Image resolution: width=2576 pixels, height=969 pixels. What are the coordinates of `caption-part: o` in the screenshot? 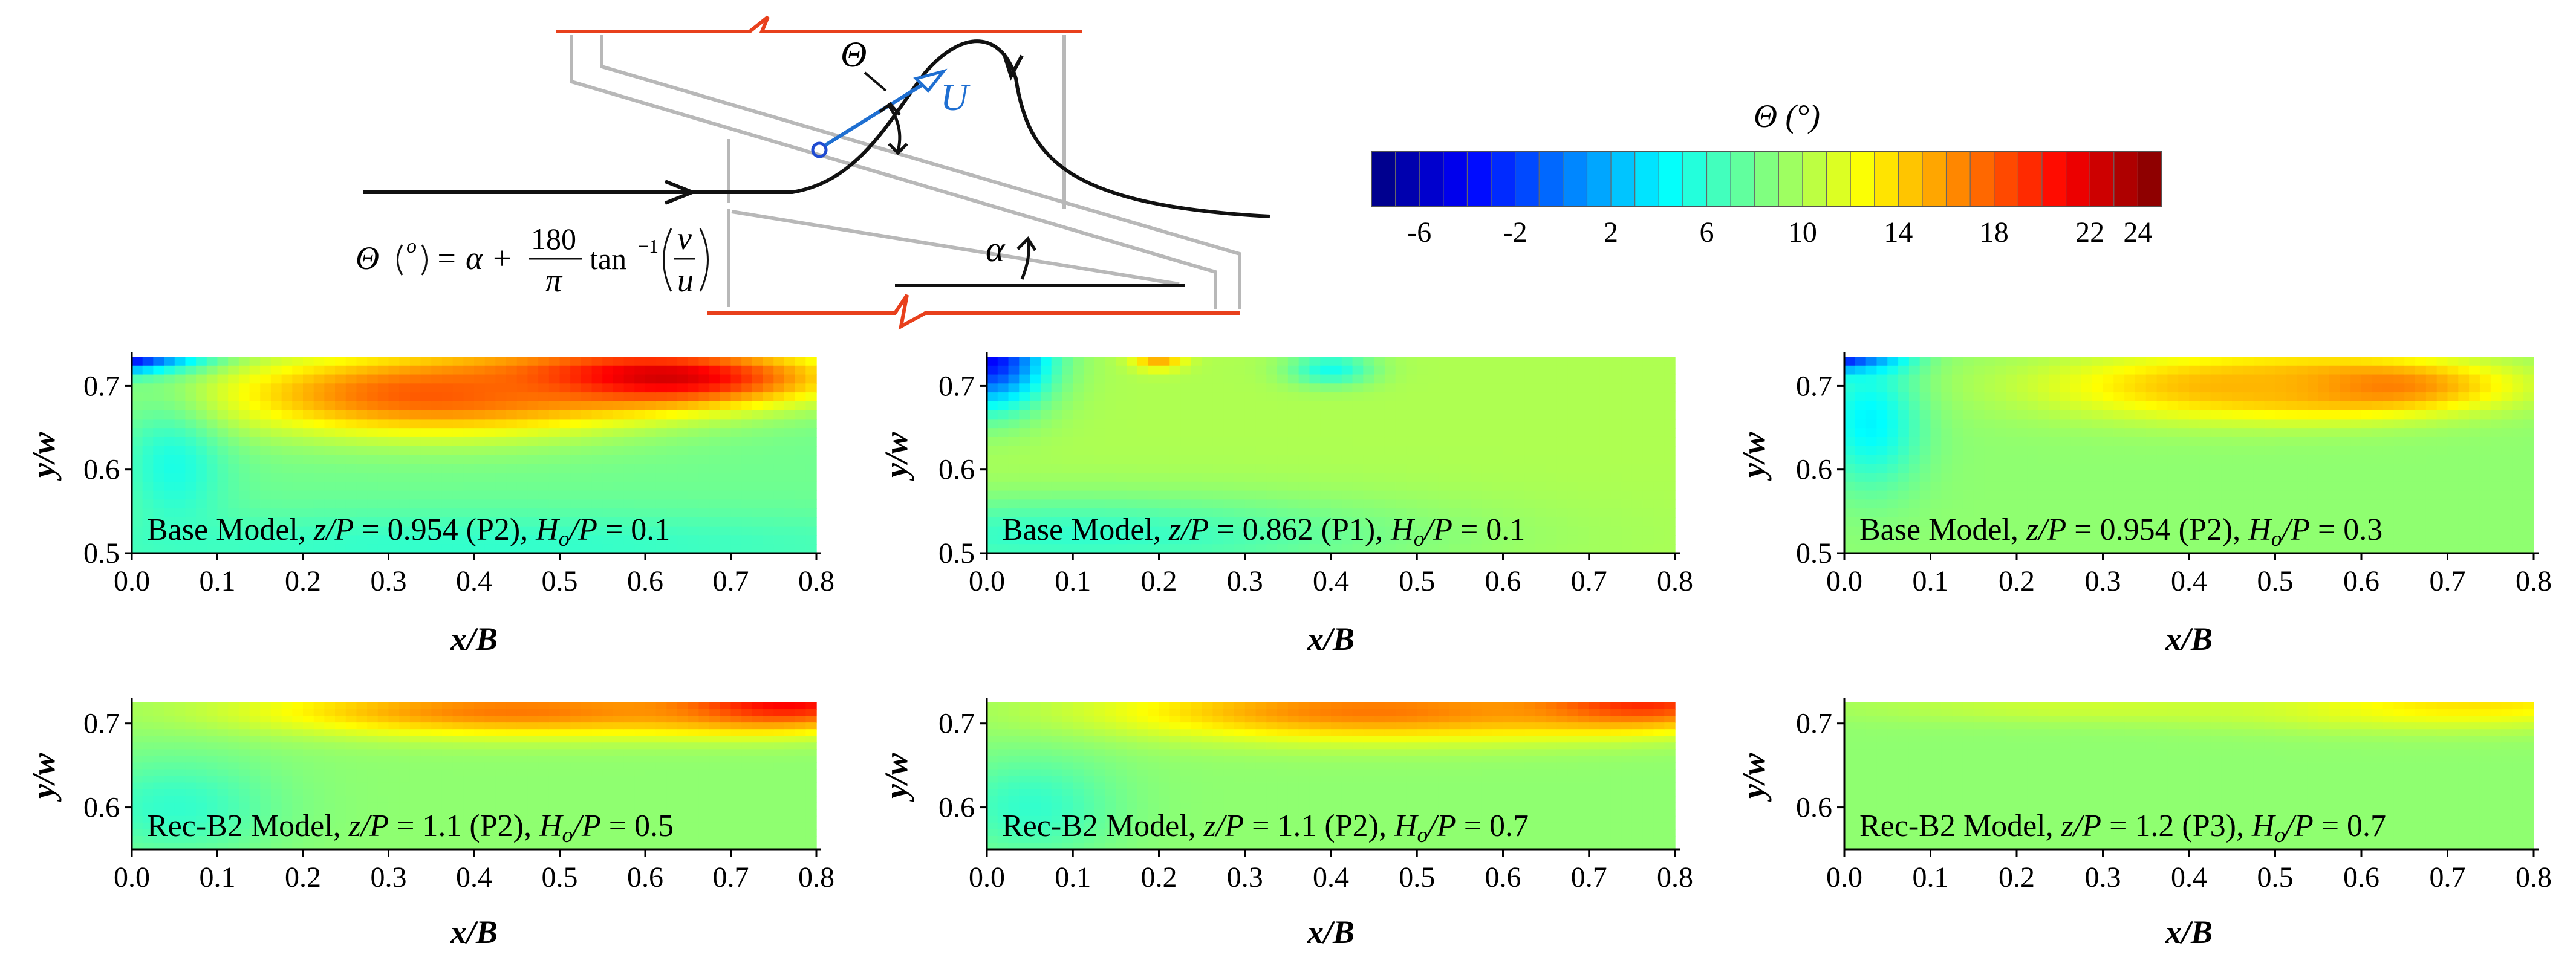 It's located at (1419, 539).